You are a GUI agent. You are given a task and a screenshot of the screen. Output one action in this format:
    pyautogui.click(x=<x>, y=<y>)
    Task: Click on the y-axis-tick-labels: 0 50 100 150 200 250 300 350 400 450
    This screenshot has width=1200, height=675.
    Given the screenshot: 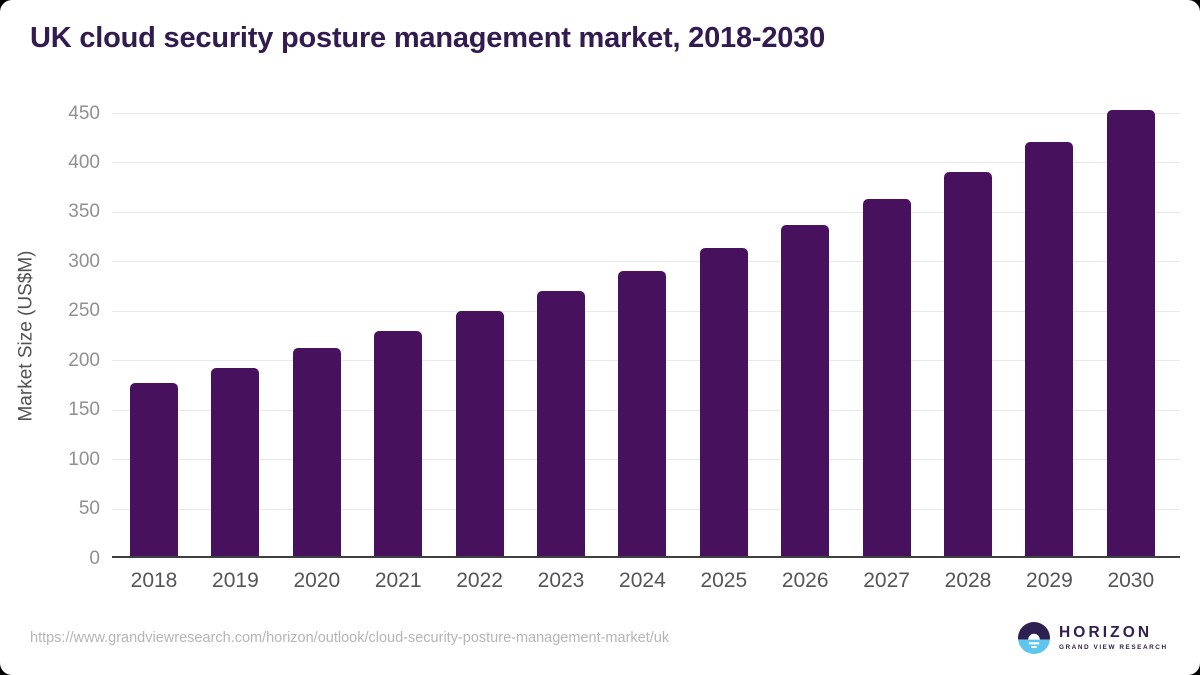 What is the action you would take?
    pyautogui.click(x=50, y=336)
    